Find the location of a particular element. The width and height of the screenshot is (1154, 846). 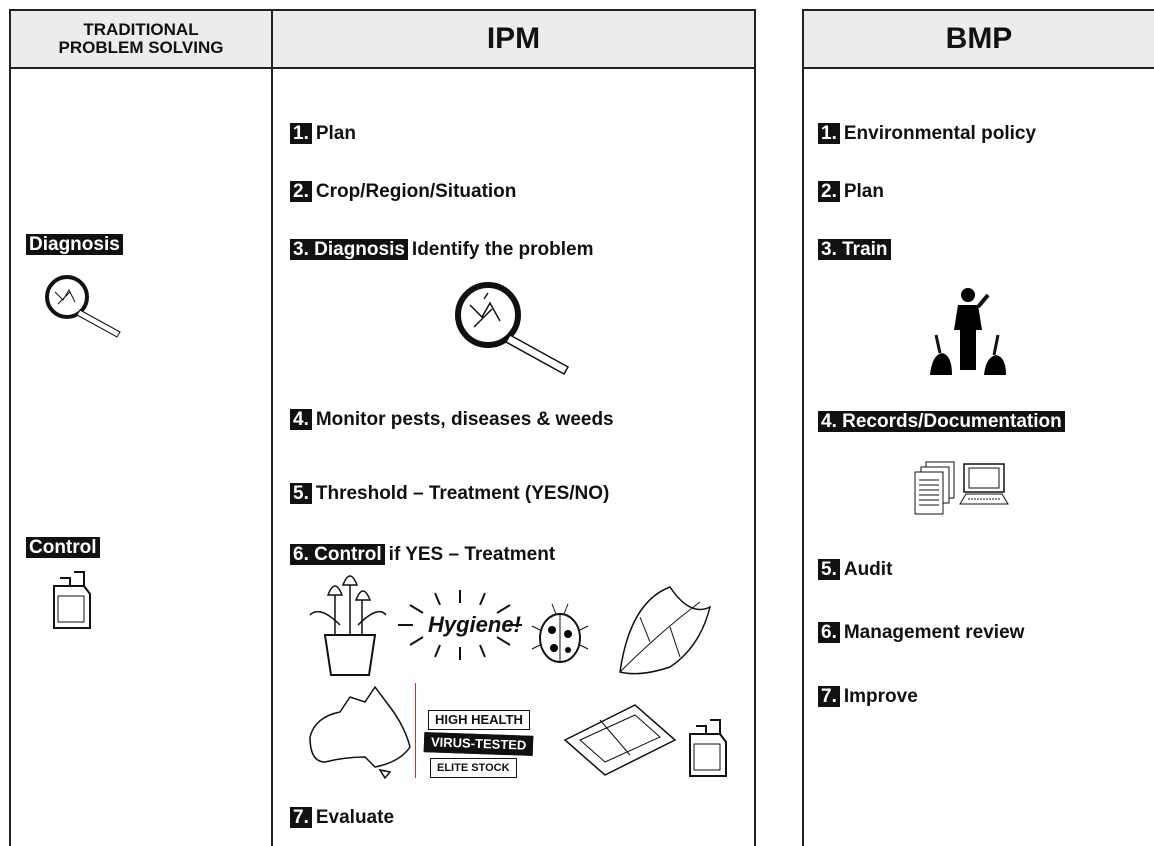

step: 1. Plan is located at coordinates (323, 134).